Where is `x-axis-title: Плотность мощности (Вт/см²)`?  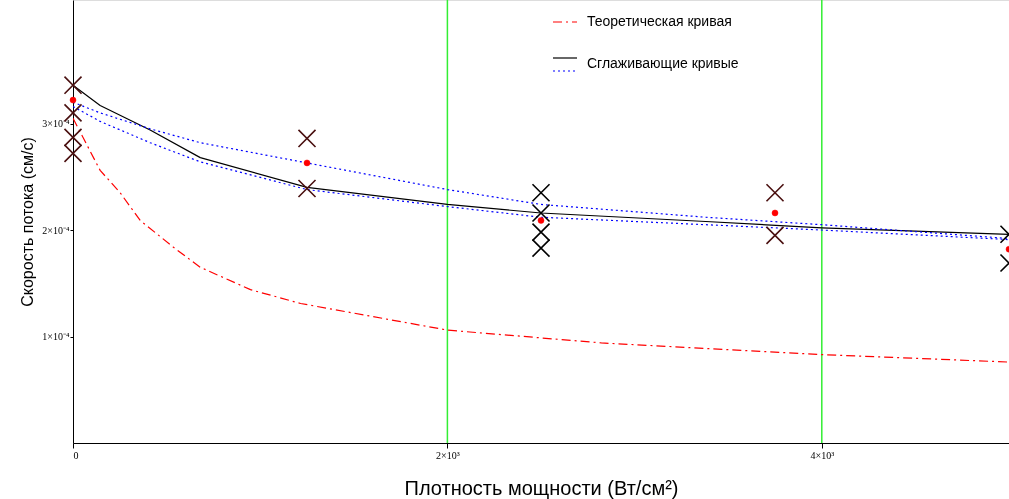 x-axis-title: Плотность мощности (Вт/см²) is located at coordinates (541, 487).